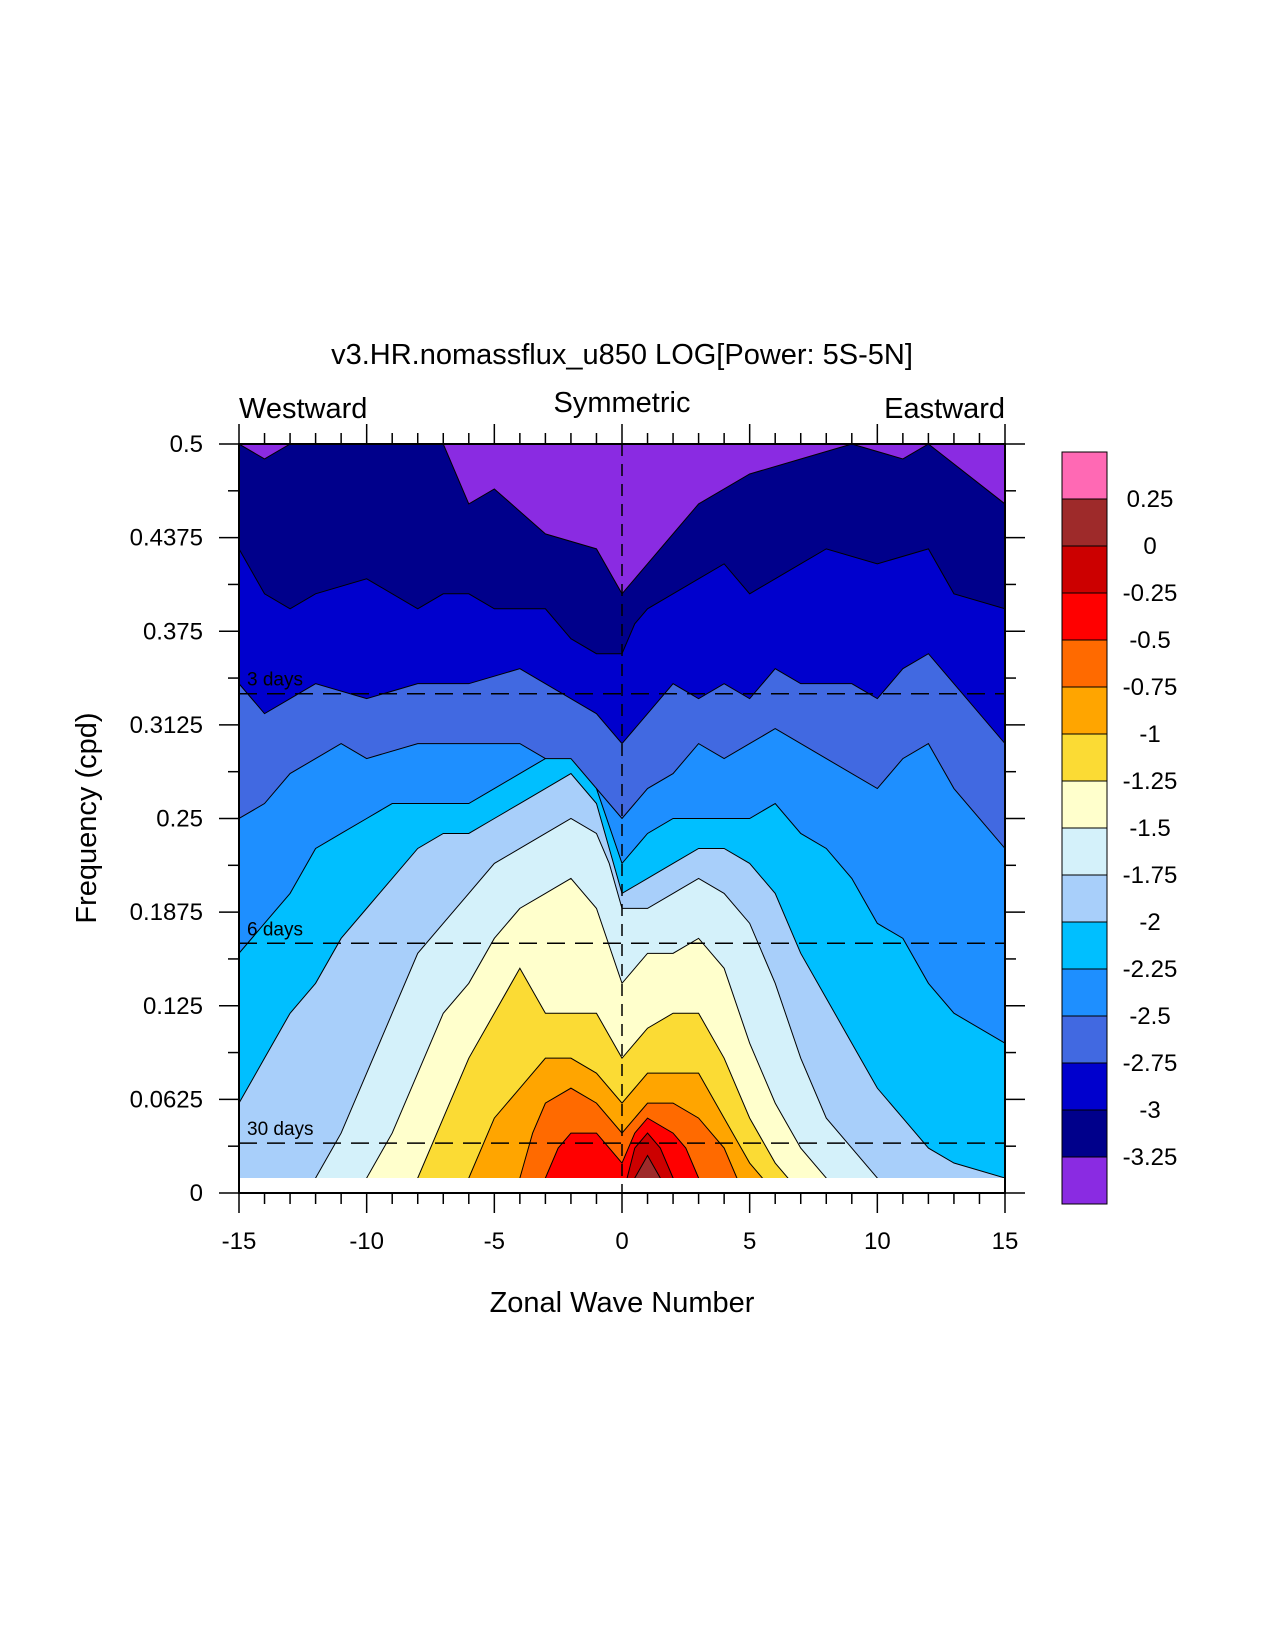 Image resolution: width=1275 pixels, height=1650 pixels. I want to click on x-tick-label: 0, so click(621, 1241).